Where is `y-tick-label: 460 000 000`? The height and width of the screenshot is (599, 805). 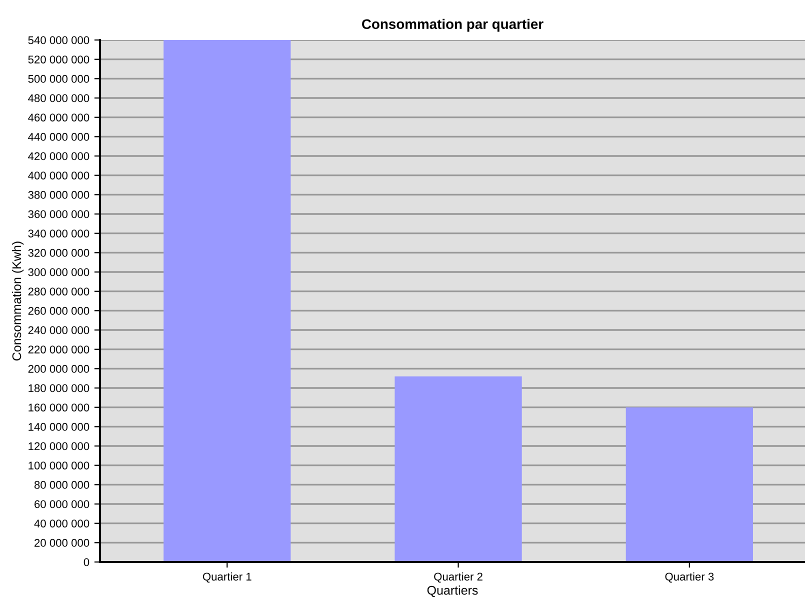 y-tick-label: 460 000 000 is located at coordinates (59, 118).